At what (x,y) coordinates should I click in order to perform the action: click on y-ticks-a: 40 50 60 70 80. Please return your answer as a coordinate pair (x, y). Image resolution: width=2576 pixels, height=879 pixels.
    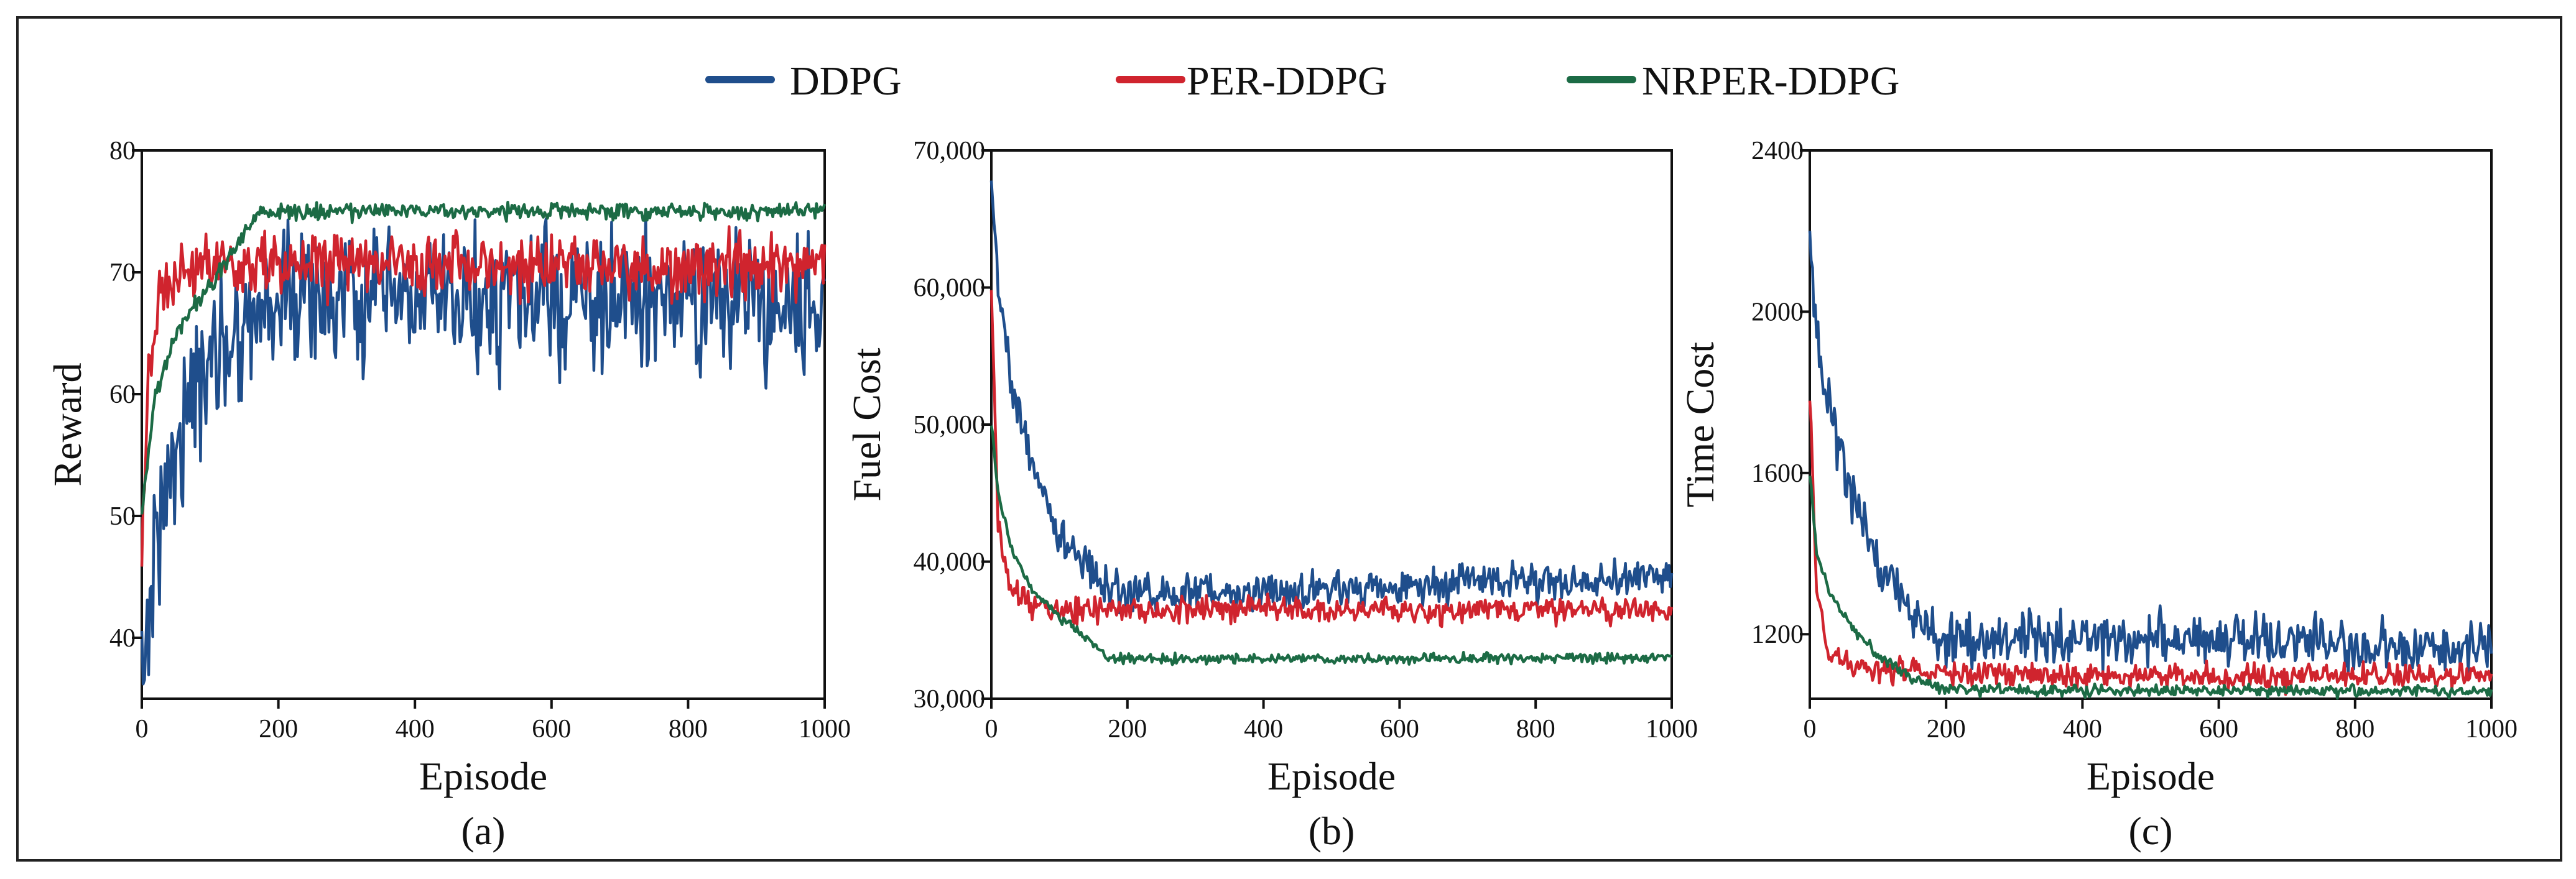
    Looking at the image, I should click on (126, 395).